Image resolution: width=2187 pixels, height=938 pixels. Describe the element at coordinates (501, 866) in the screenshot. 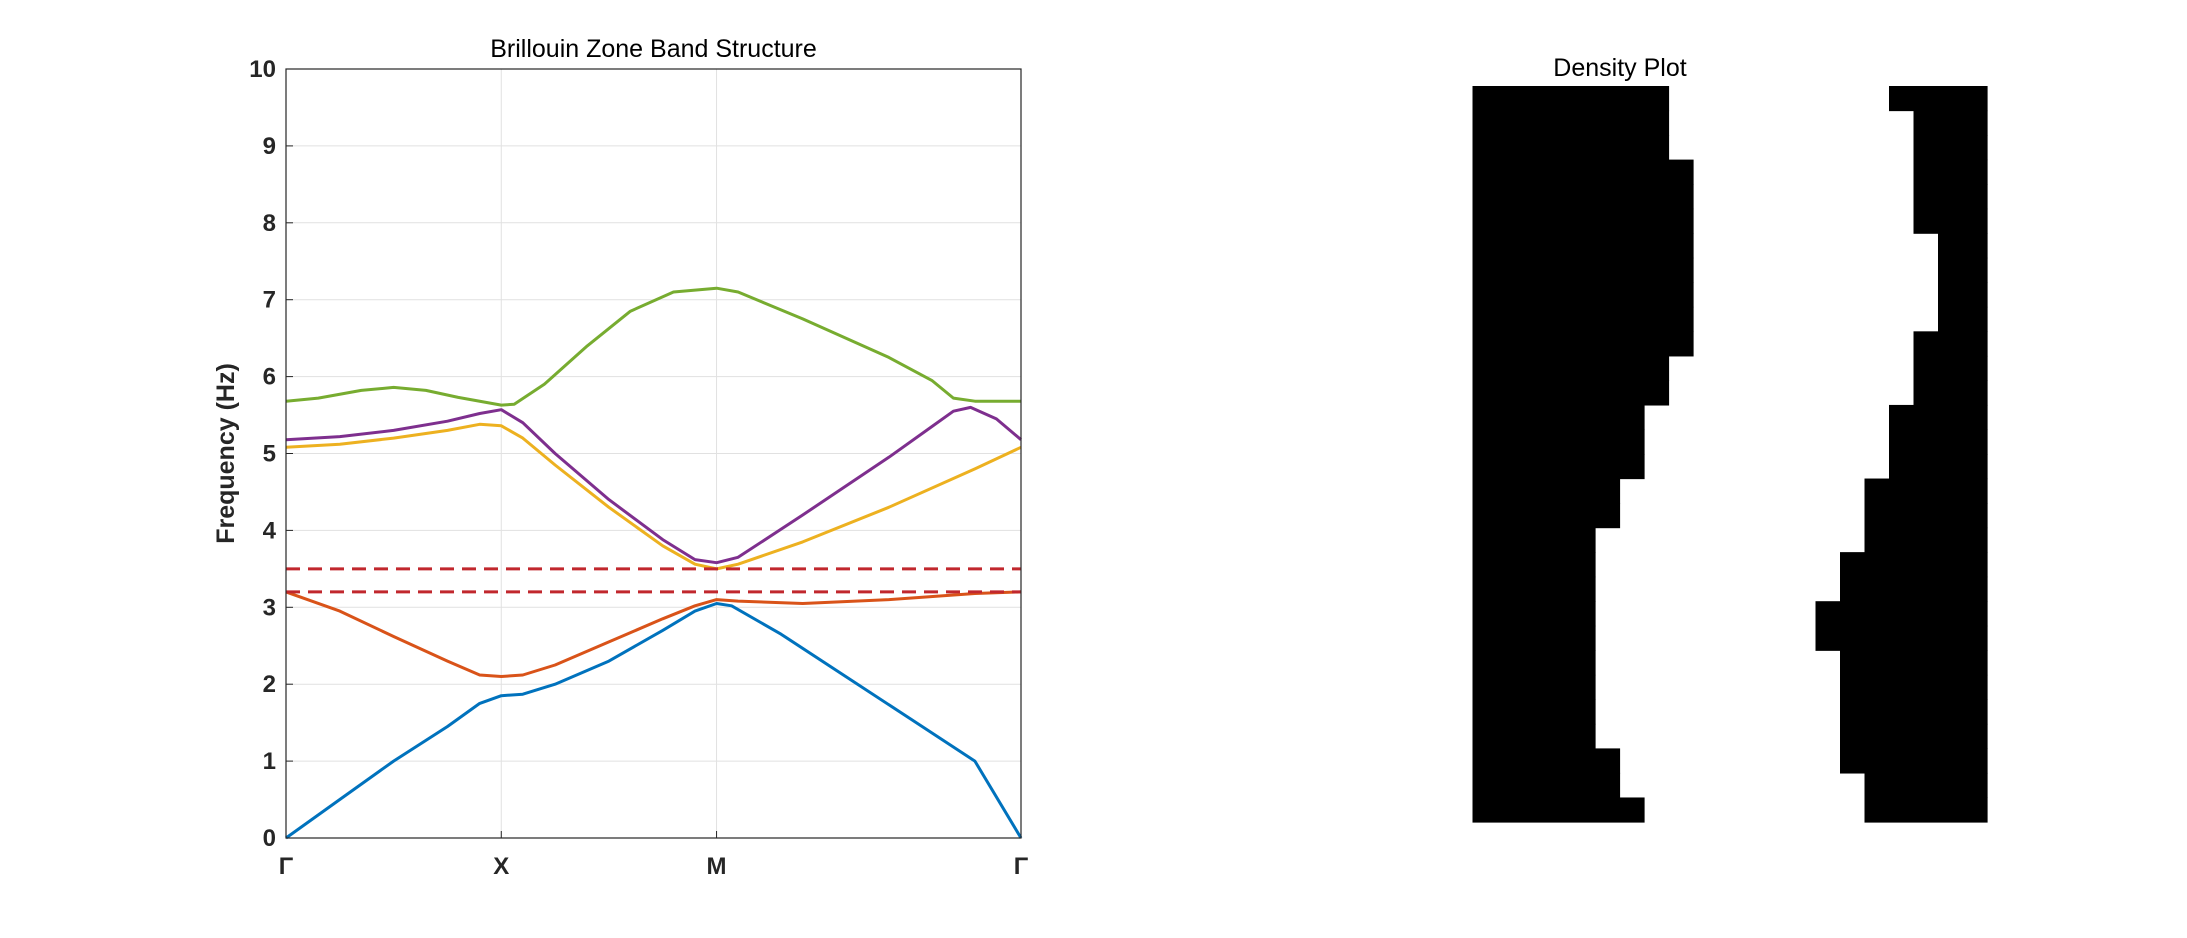

I see `x-tick-label: X` at that location.